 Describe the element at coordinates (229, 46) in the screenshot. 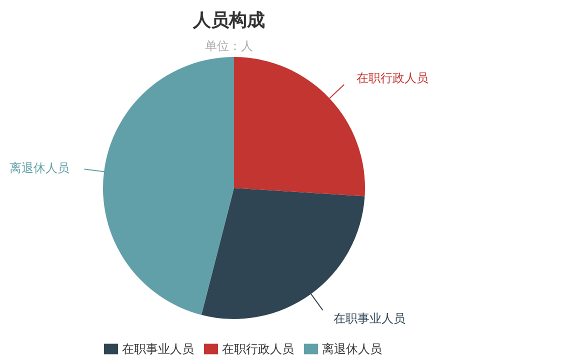

I see `chart-subtitle: 单位：人` at that location.